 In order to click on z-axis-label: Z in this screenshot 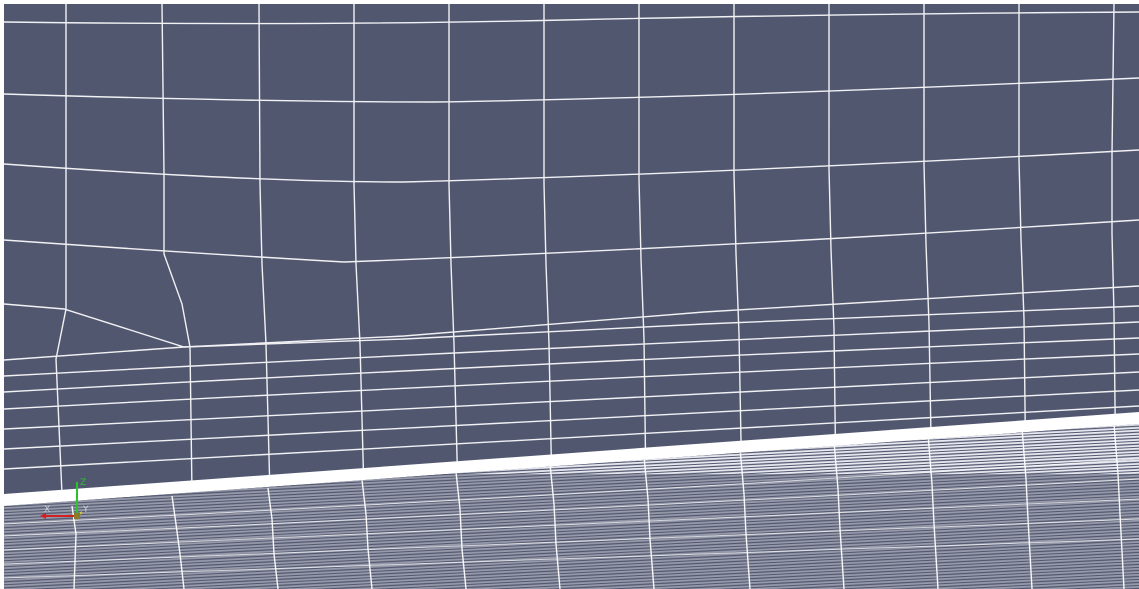, I will do `click(83, 483)`.